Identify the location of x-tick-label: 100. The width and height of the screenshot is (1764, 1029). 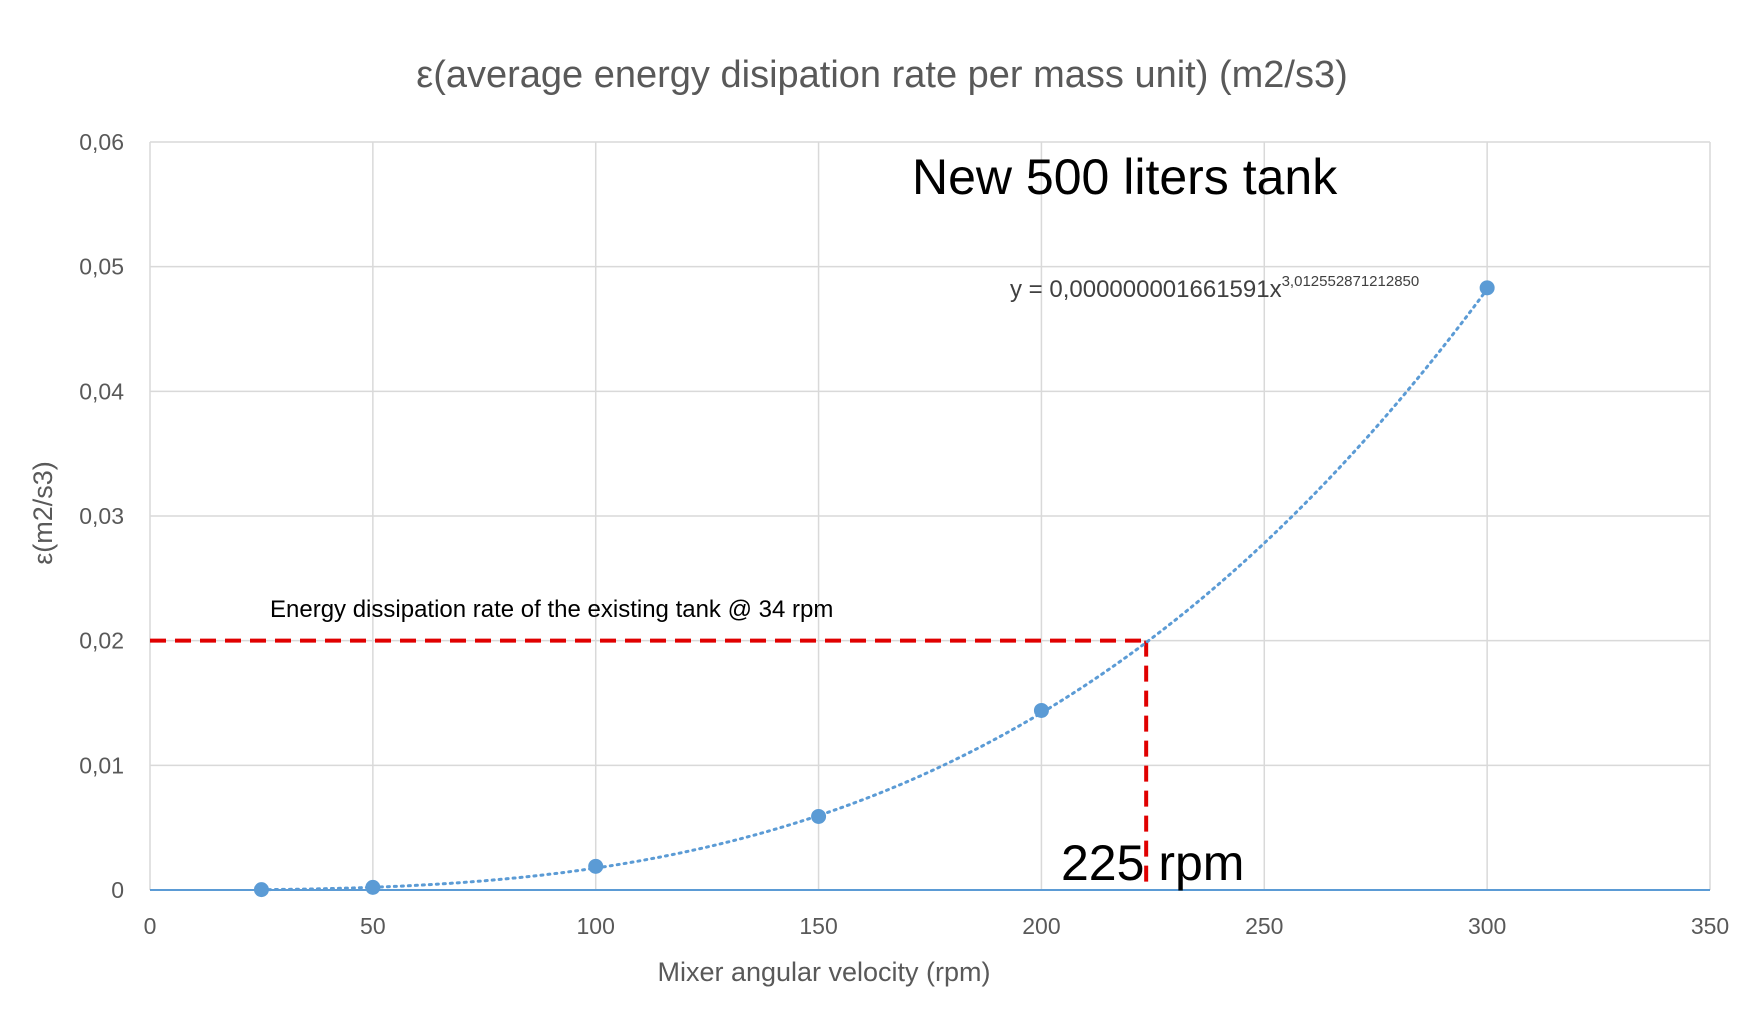
(596, 926).